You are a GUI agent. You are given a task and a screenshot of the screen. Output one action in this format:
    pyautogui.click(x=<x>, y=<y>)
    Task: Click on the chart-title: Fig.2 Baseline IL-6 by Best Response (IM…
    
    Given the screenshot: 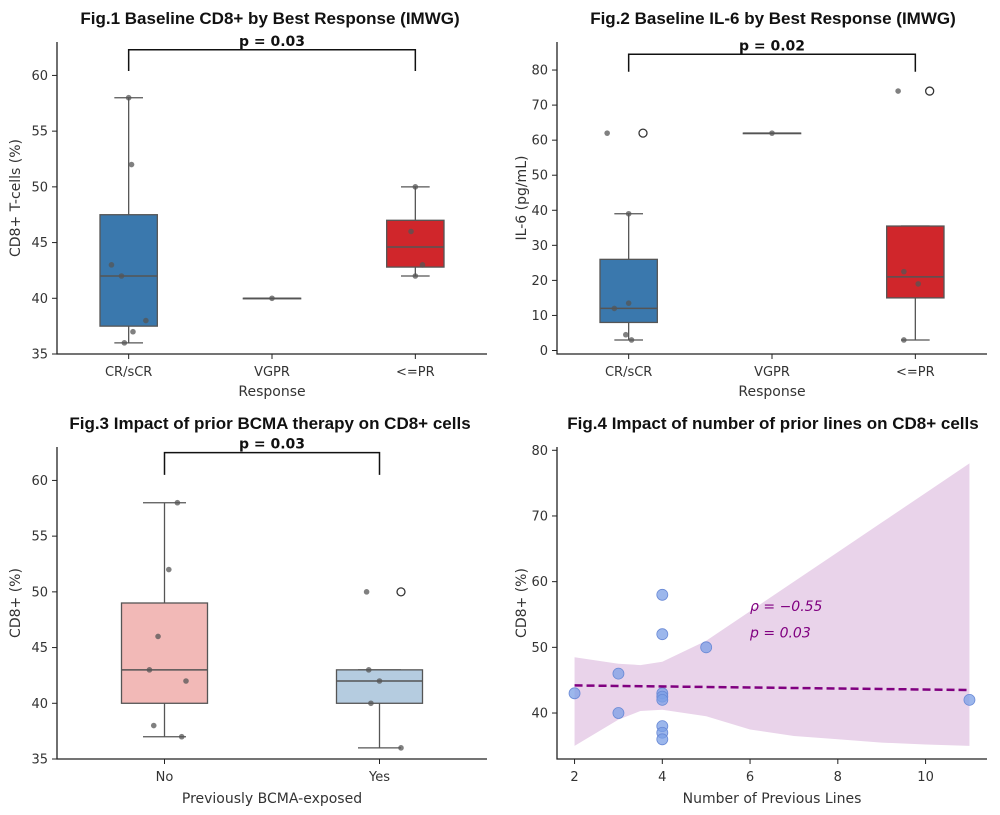 What is the action you would take?
    pyautogui.click(x=773, y=18)
    